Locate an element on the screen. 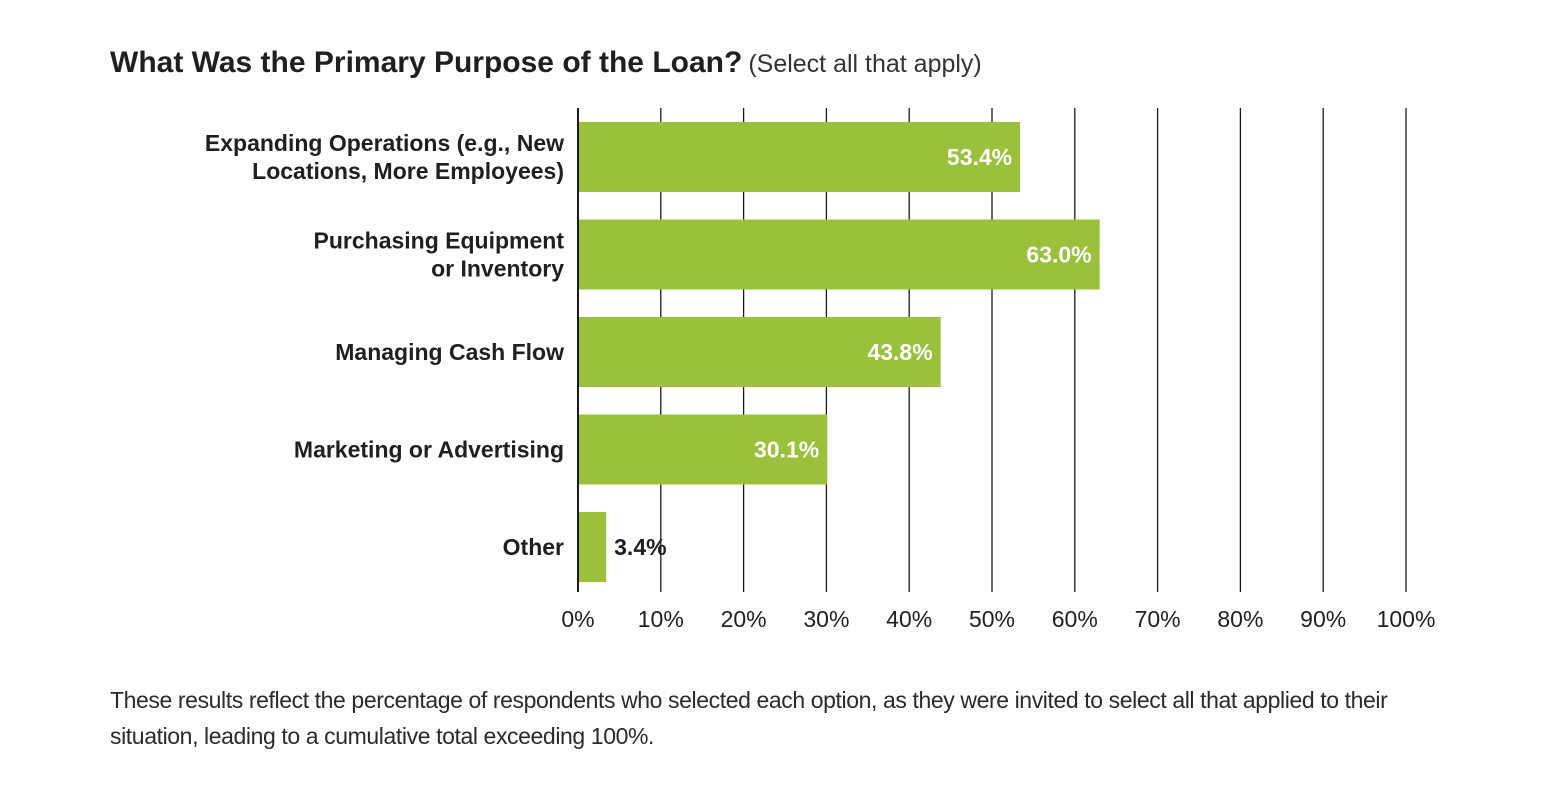  chart-subtitle: (Select all that apply) is located at coordinates (865, 64).